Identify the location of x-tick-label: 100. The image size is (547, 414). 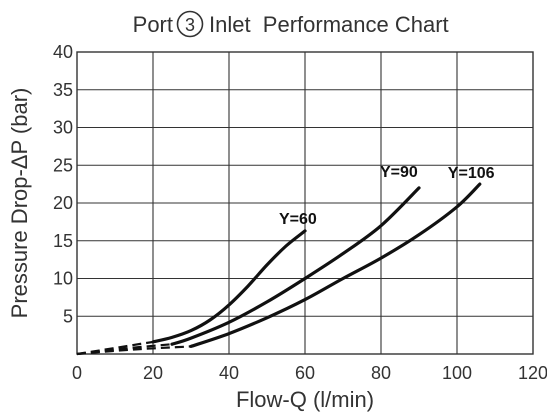
(457, 373).